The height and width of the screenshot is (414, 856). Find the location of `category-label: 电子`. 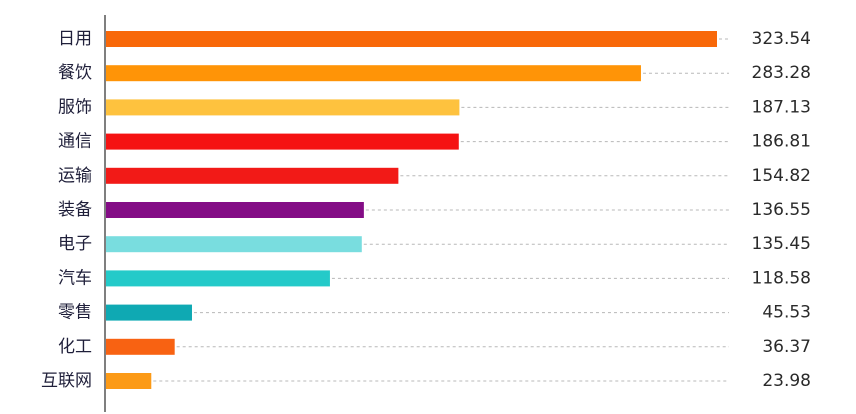

category-label: 电子 is located at coordinates (75, 244).